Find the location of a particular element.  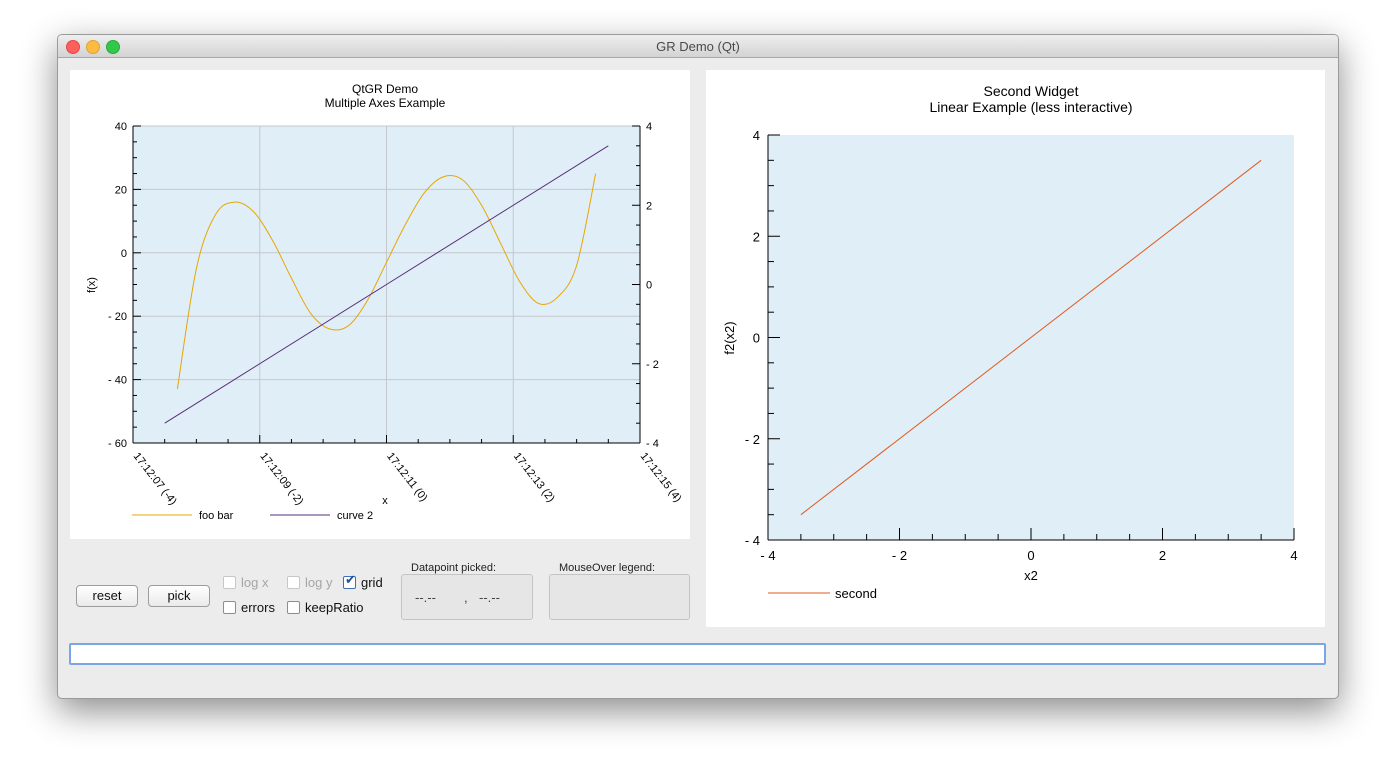

x-tick-label: 2 is located at coordinates (1162, 555).